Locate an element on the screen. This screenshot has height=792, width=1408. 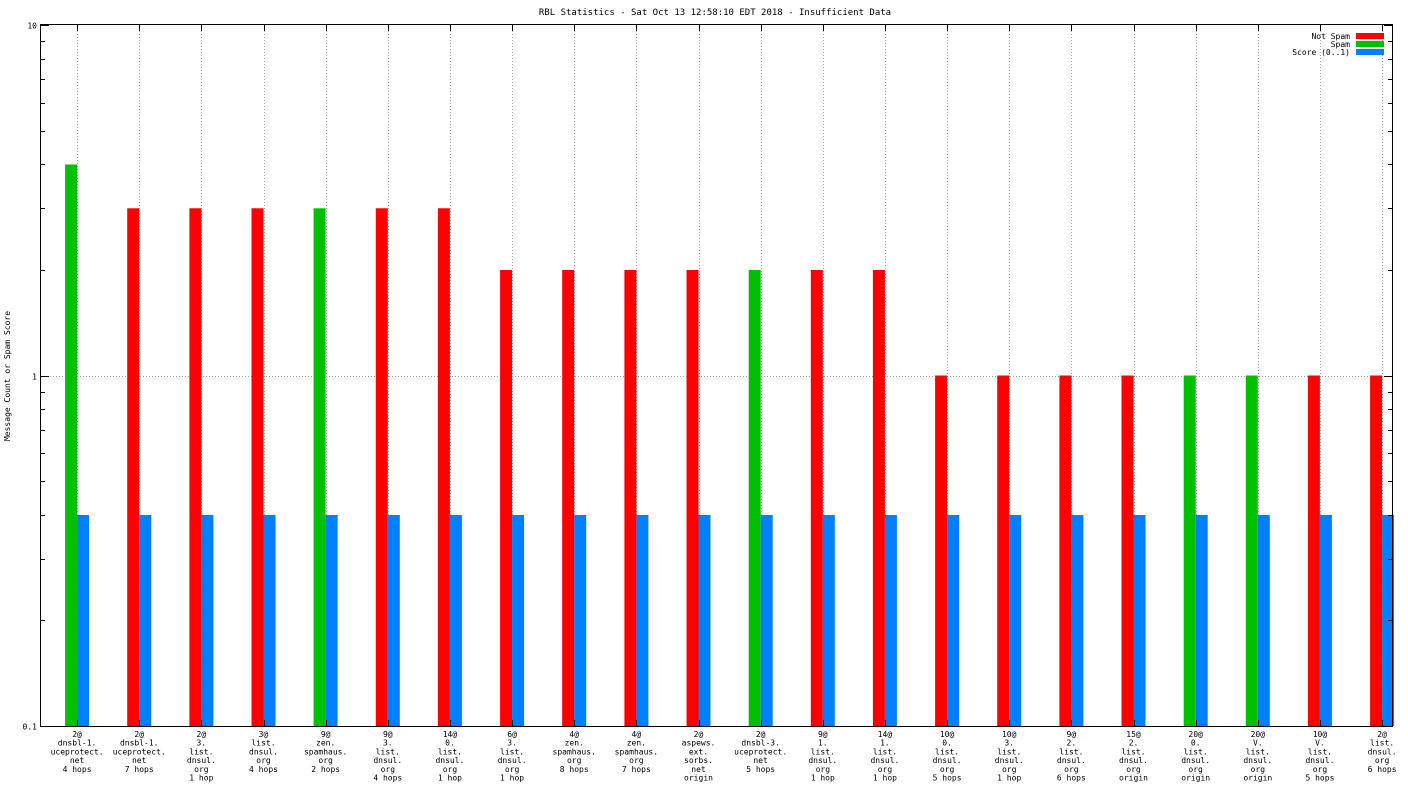
x-category-line: net is located at coordinates (77, 760).